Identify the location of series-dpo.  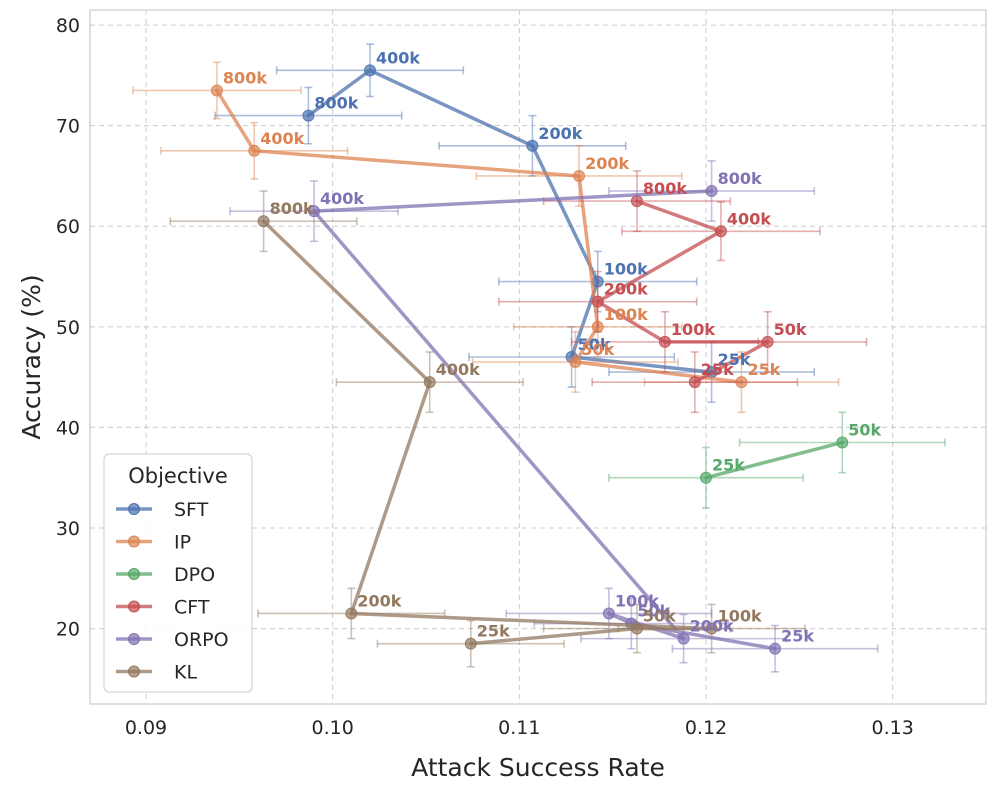
(777, 460).